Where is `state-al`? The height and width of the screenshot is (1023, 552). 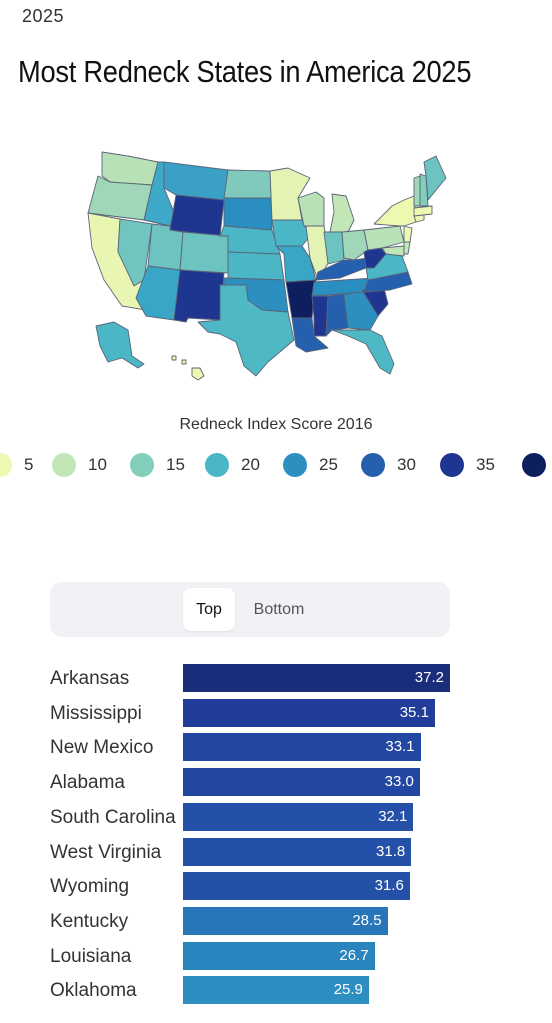 state-al is located at coordinates (337, 315).